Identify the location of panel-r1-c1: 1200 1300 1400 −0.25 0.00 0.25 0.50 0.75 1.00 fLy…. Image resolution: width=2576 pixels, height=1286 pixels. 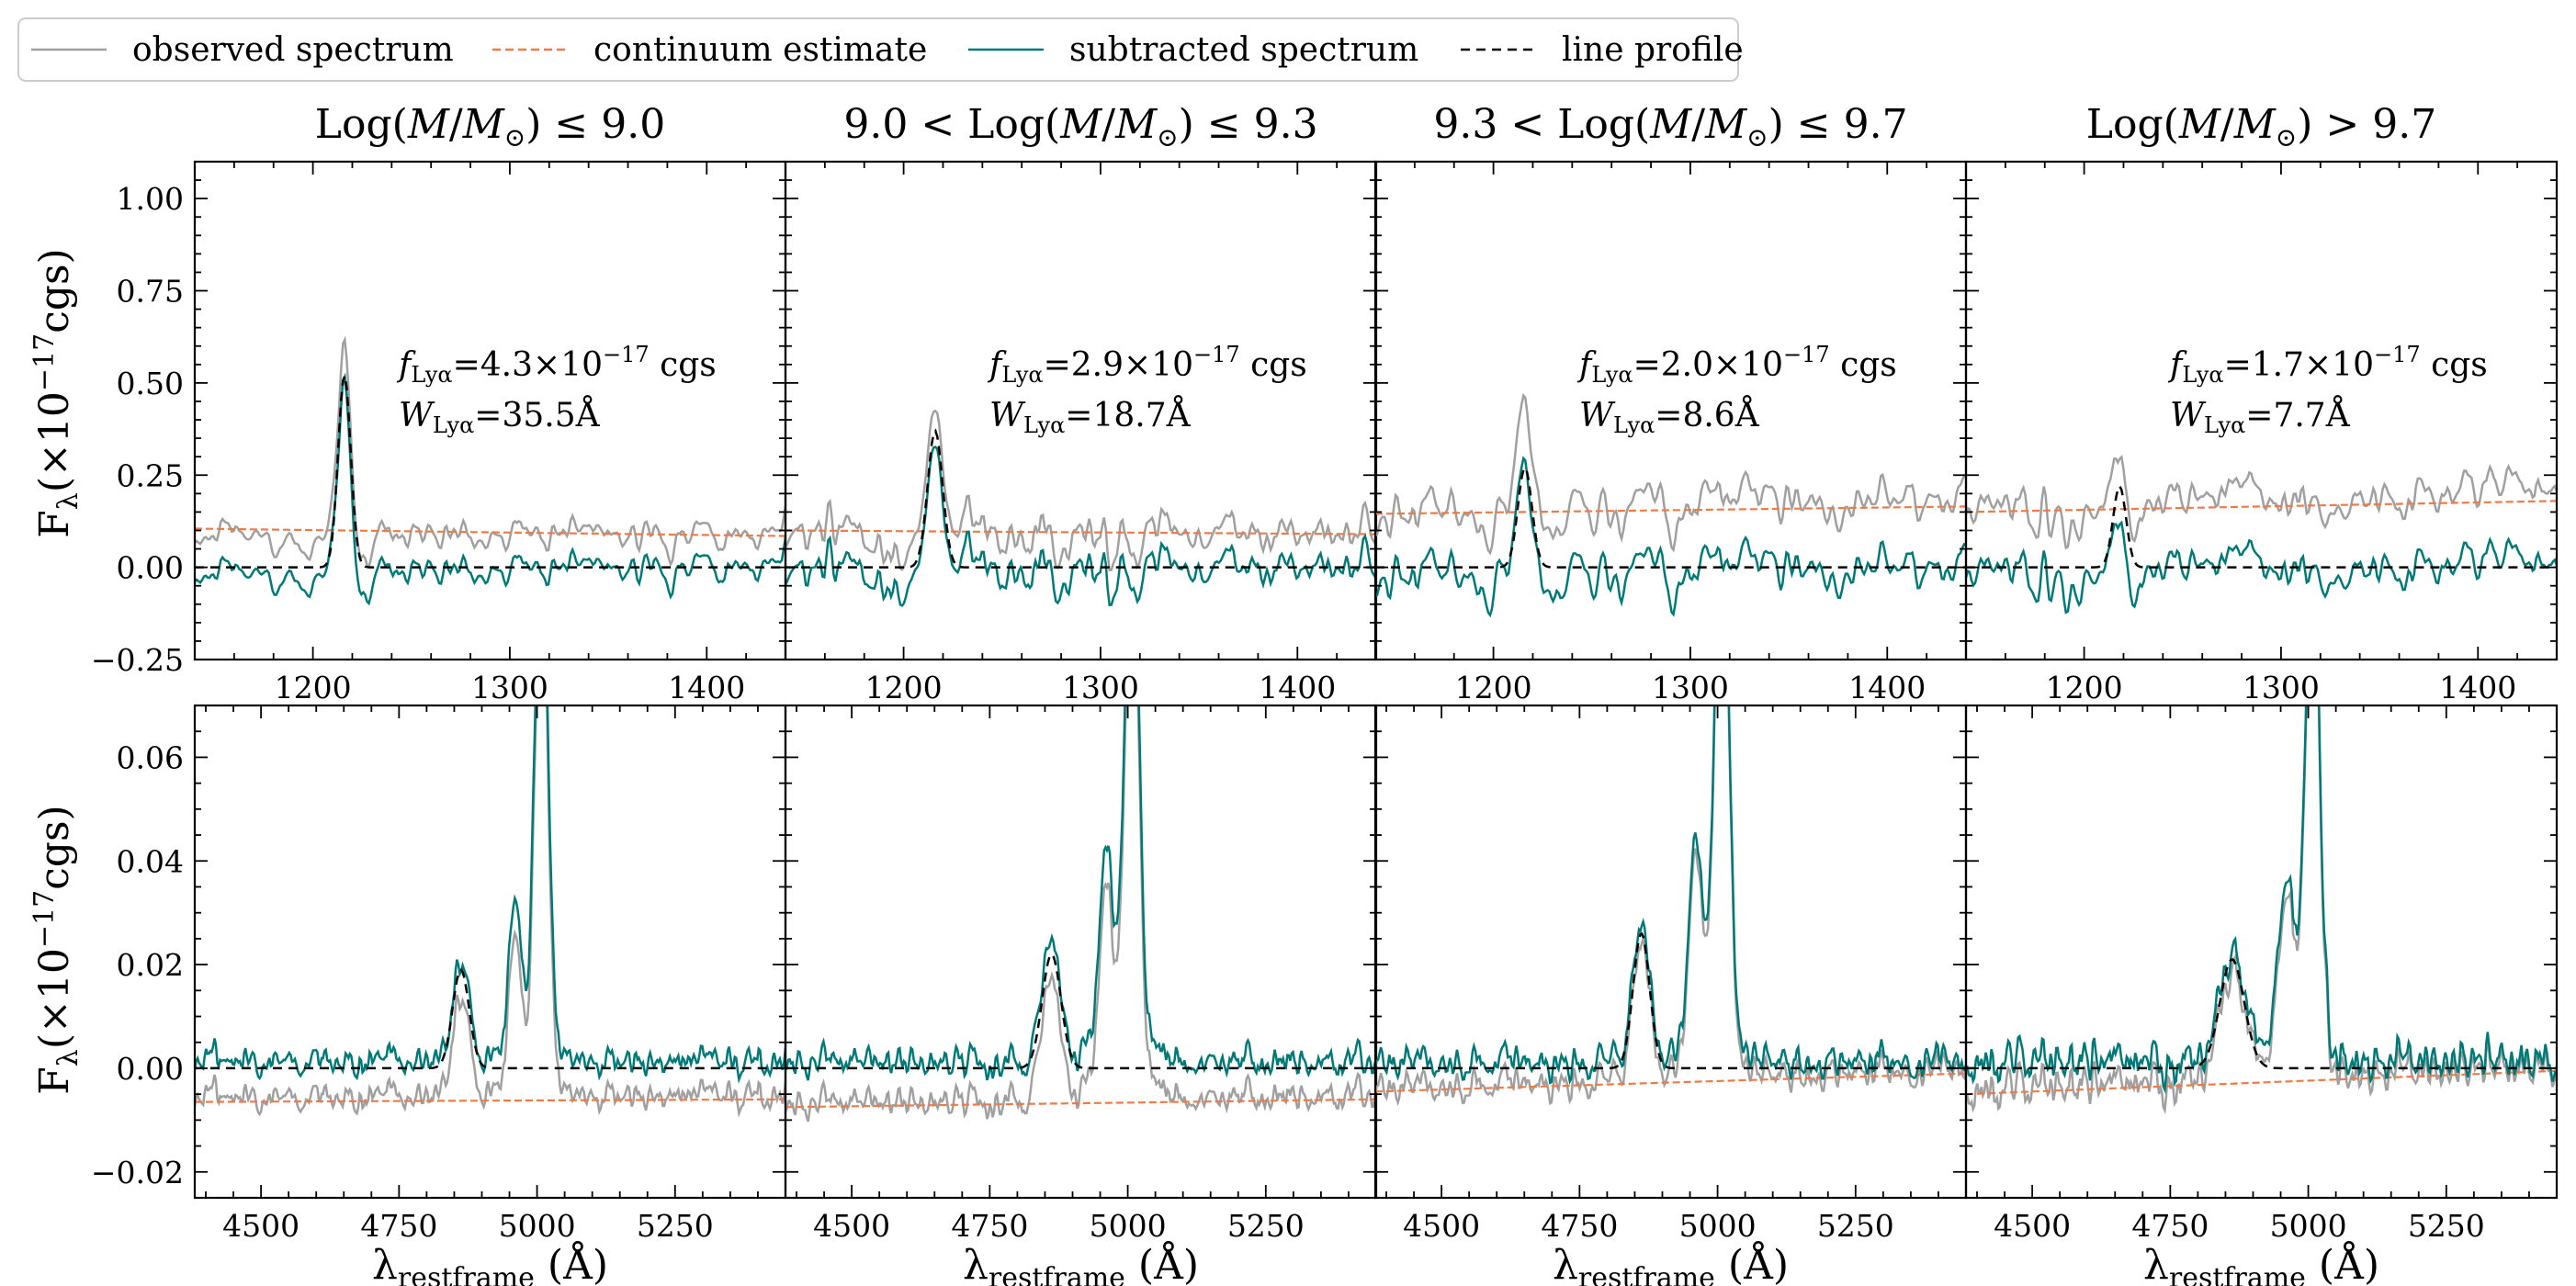
(439, 432).